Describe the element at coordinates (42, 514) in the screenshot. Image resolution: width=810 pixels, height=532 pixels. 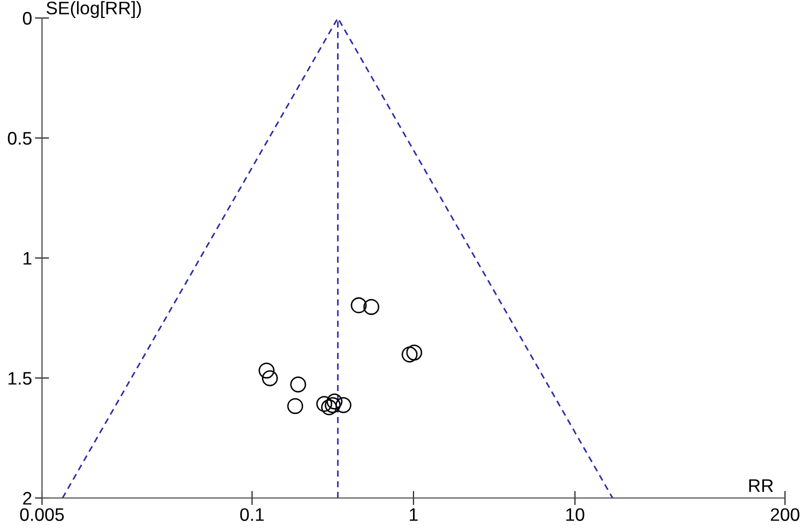
I see `x-tick-label: 0.005` at that location.